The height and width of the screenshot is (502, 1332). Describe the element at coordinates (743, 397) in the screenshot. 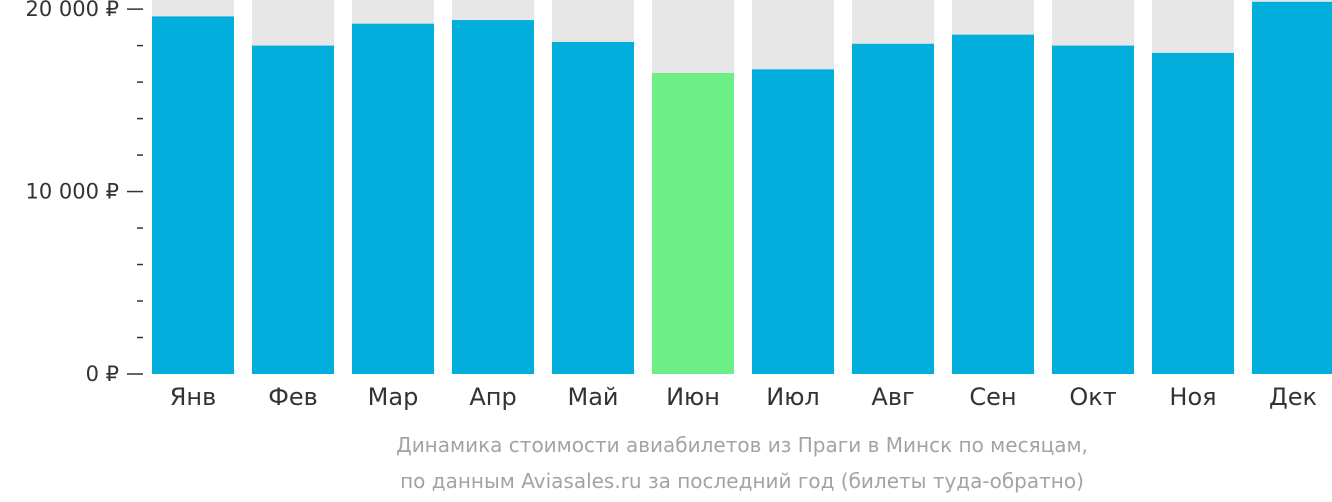

I see `x-axis: Янв Фев Мар Апр Май Июн Июл Авг Сен Окт Ноя Дек` at that location.